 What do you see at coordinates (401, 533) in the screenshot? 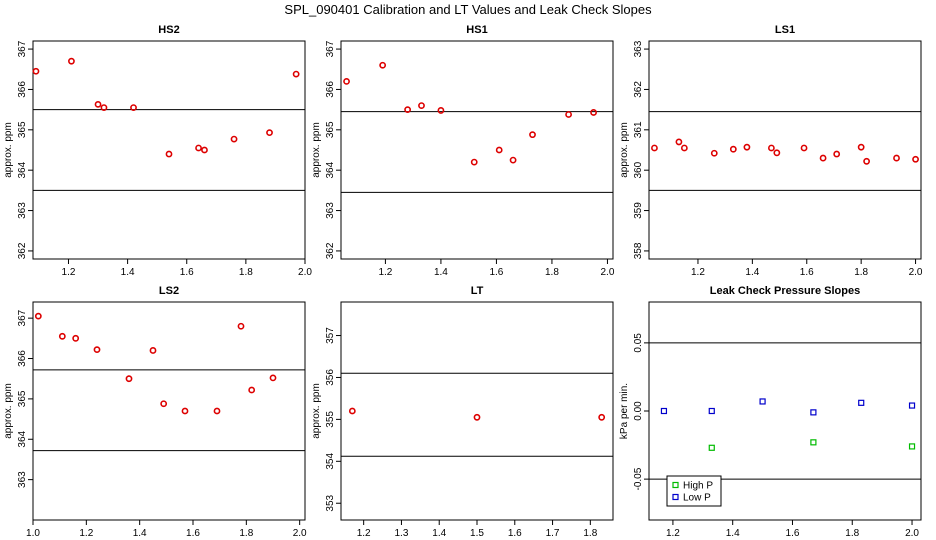
I see `x-tick-label: 1.3` at bounding box center [401, 533].